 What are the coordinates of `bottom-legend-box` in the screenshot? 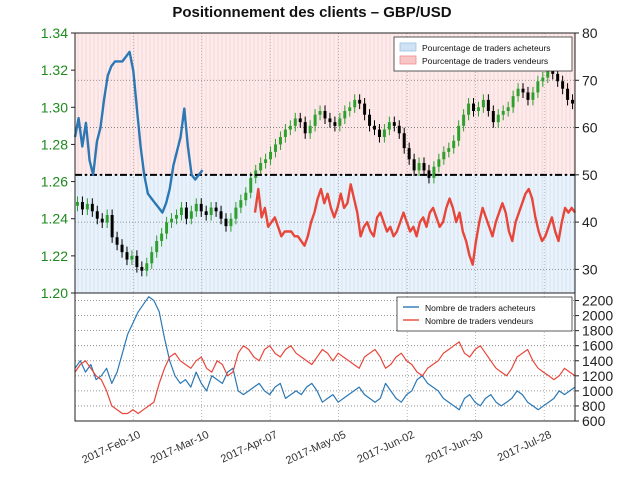 It's located at (484, 314).